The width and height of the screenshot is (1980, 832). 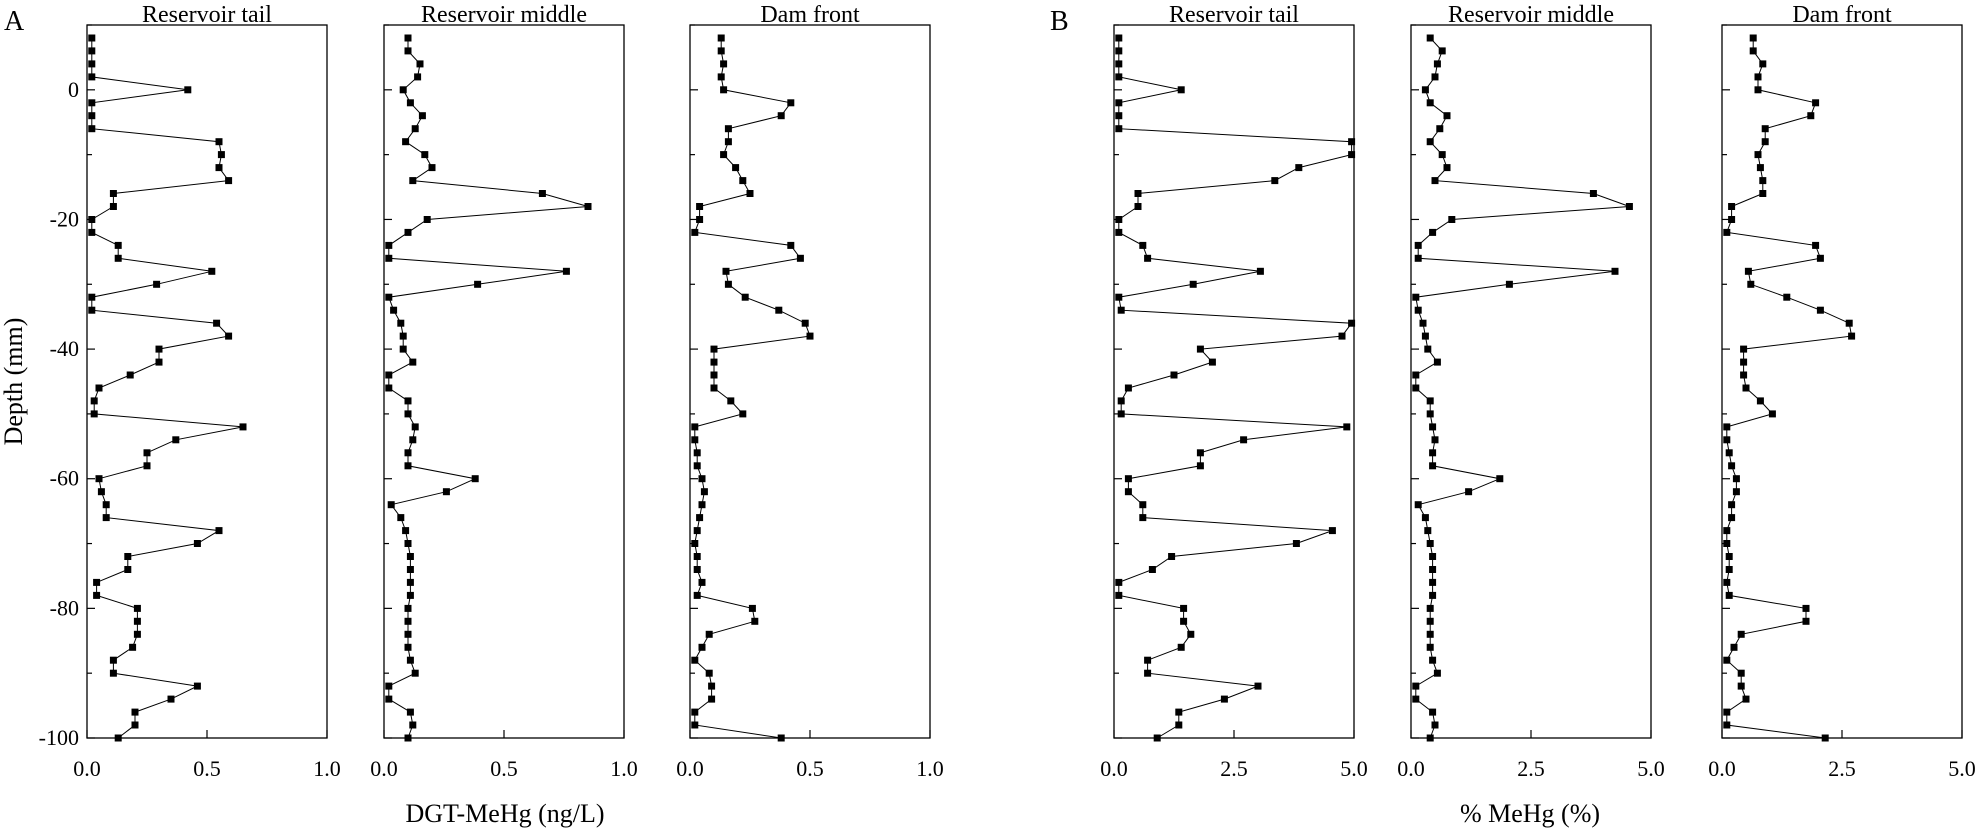 I want to click on x-tick-label: 1.0, so click(x=624, y=768).